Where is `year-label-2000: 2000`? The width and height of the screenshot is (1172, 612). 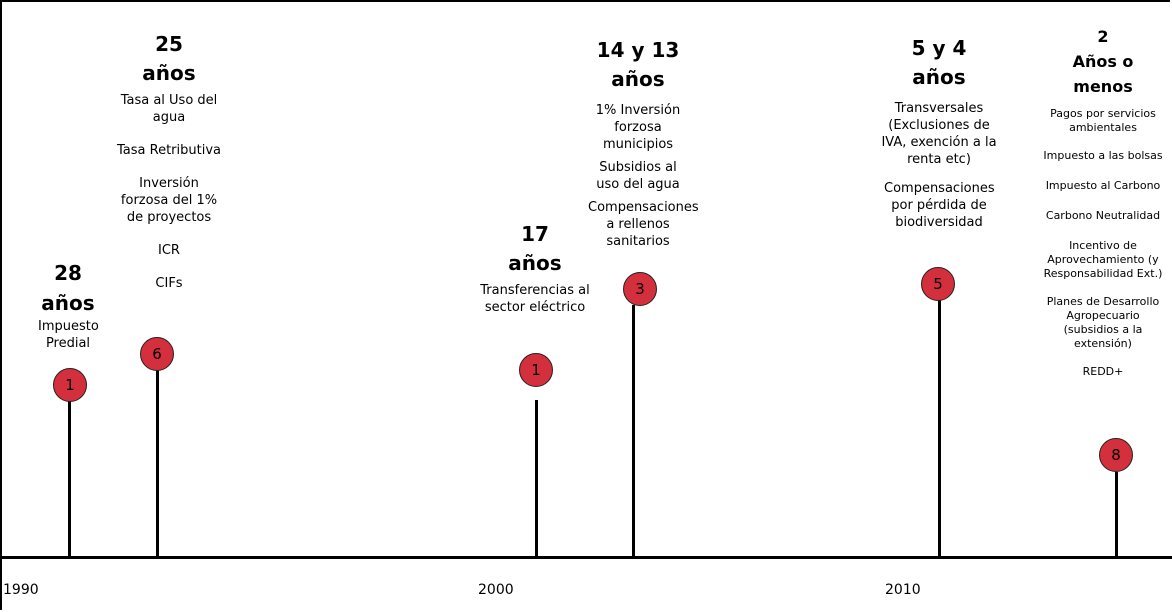
year-label-2000: 2000 is located at coordinates (496, 590).